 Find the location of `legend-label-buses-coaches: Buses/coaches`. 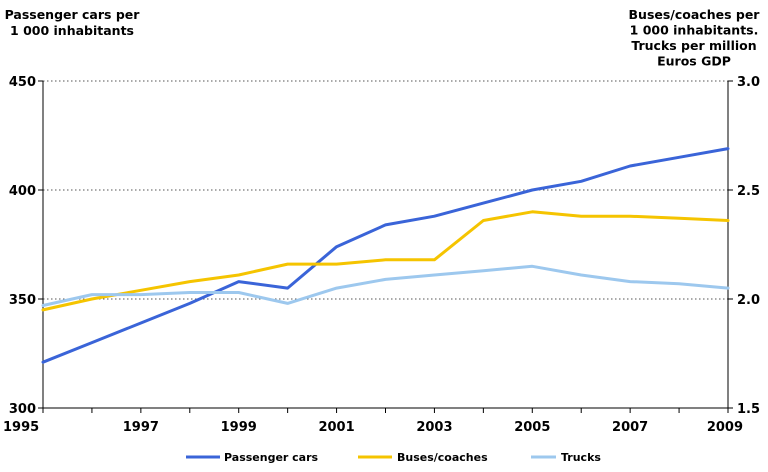

legend-label-buses-coaches: Buses/coaches is located at coordinates (442, 457).